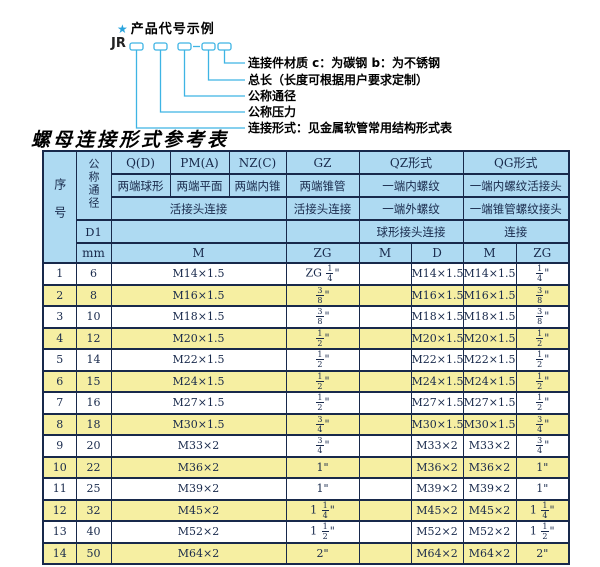 The image size is (600, 567). I want to click on cell-qz_d: M64×2, so click(437, 553).